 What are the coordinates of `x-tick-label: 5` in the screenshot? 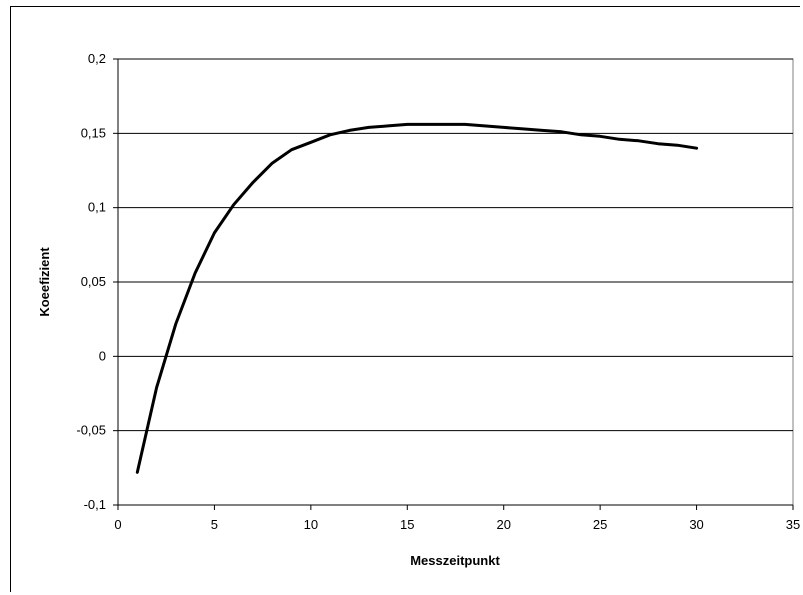 It's located at (214, 524).